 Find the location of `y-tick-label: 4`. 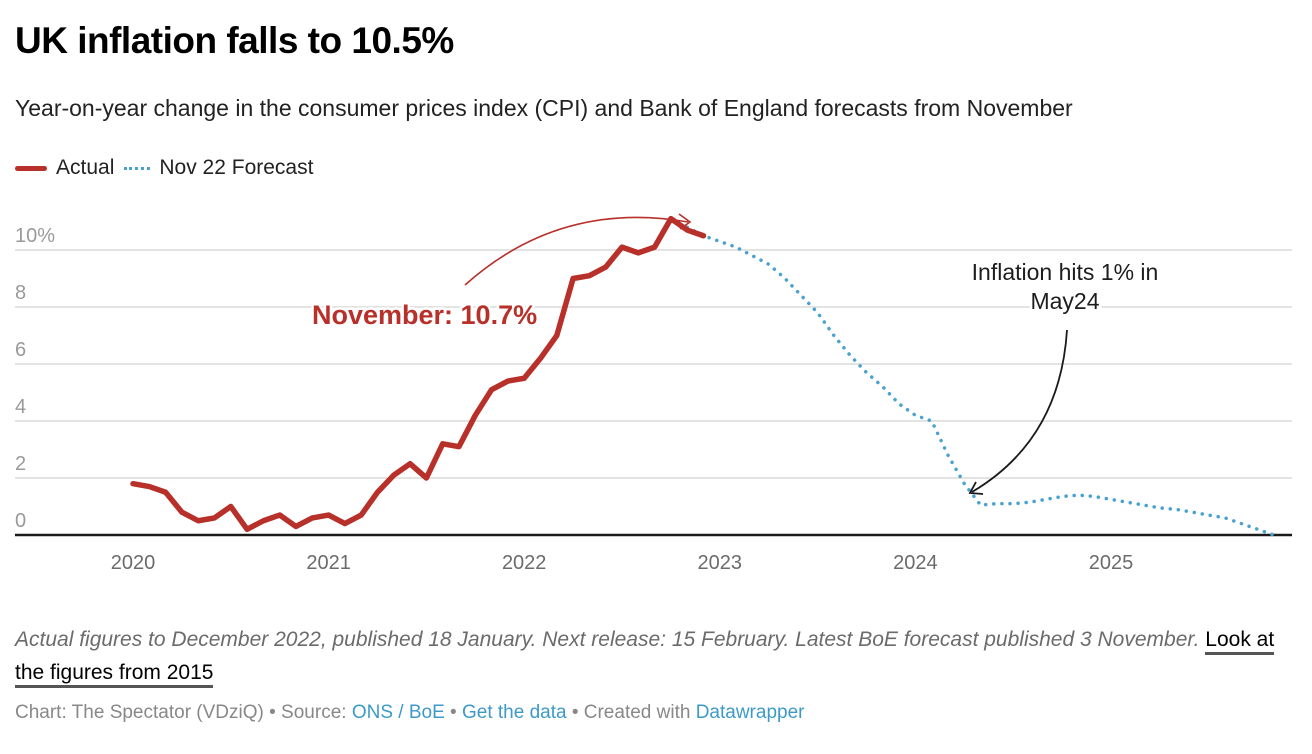

y-tick-label: 4 is located at coordinates (20, 407).